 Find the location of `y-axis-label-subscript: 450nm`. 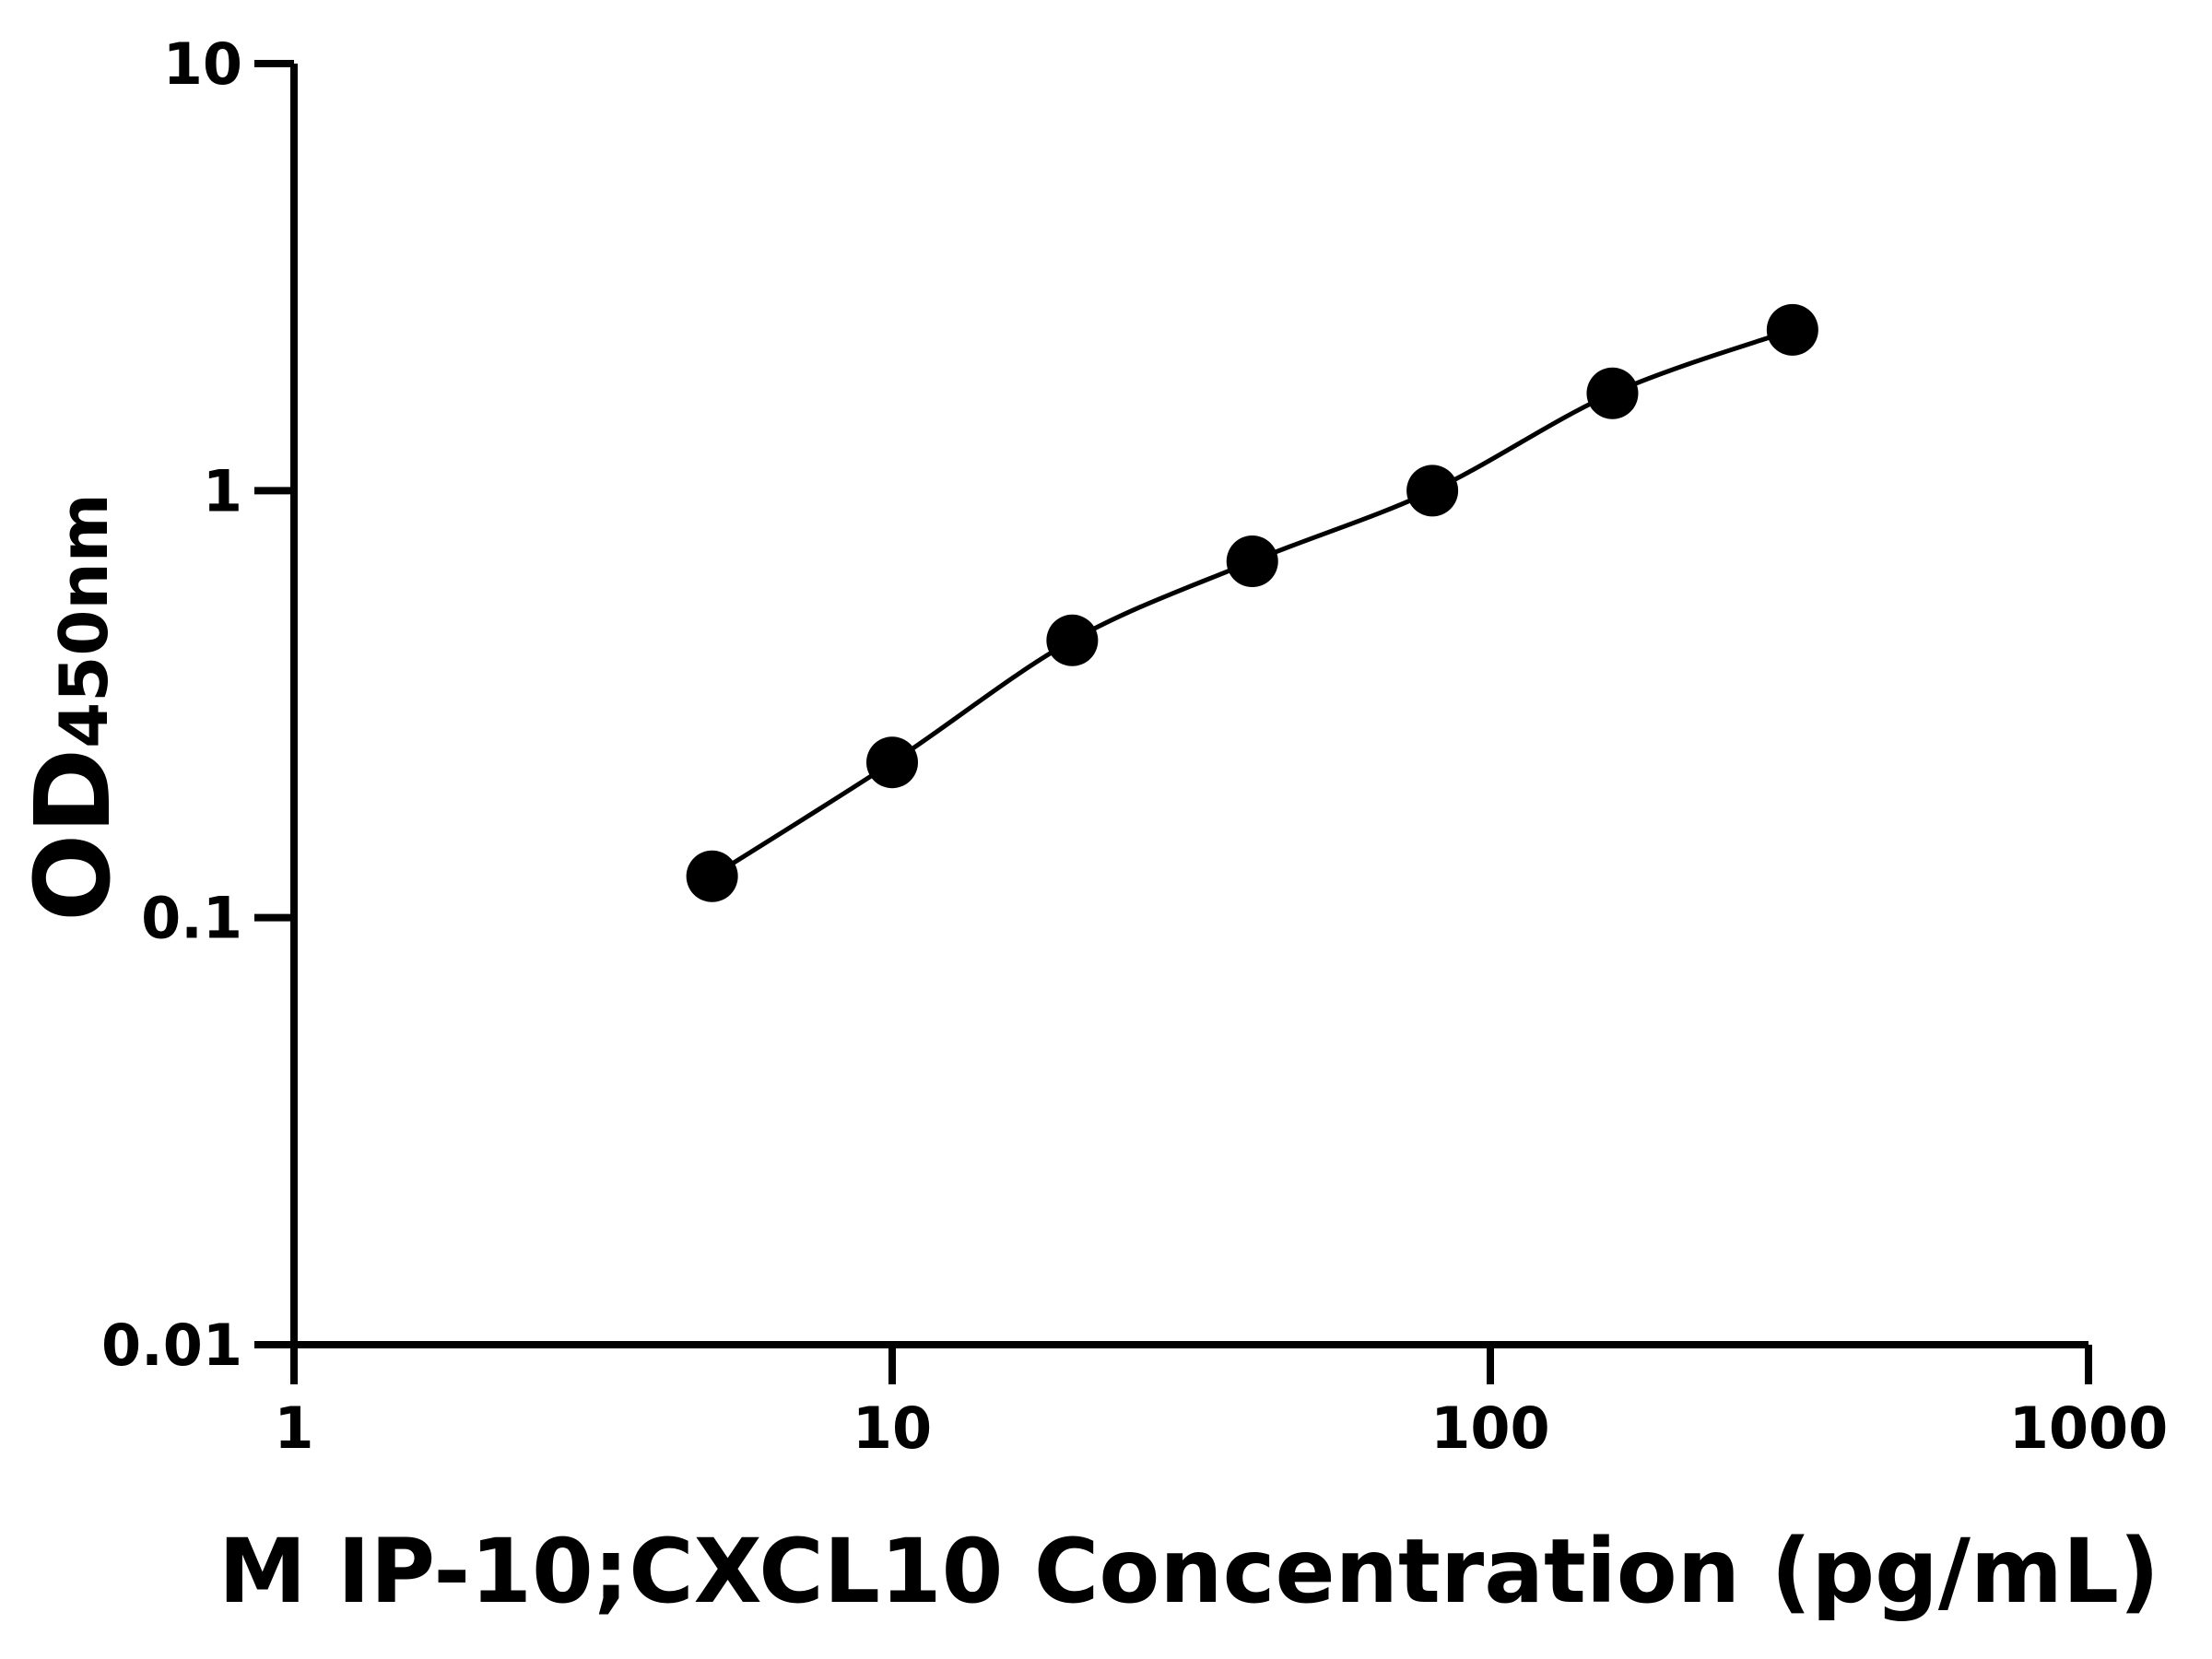

y-axis-label-subscript: 450nm is located at coordinates (84, 620).